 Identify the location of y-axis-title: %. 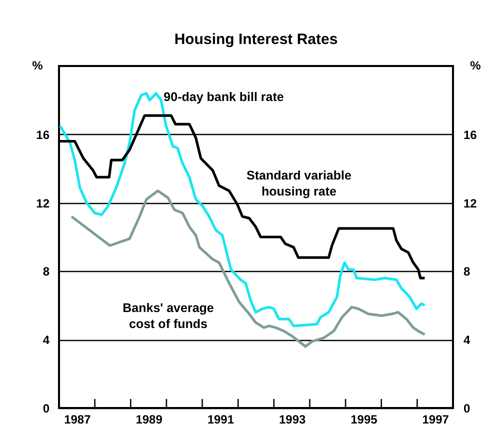
(38, 65).